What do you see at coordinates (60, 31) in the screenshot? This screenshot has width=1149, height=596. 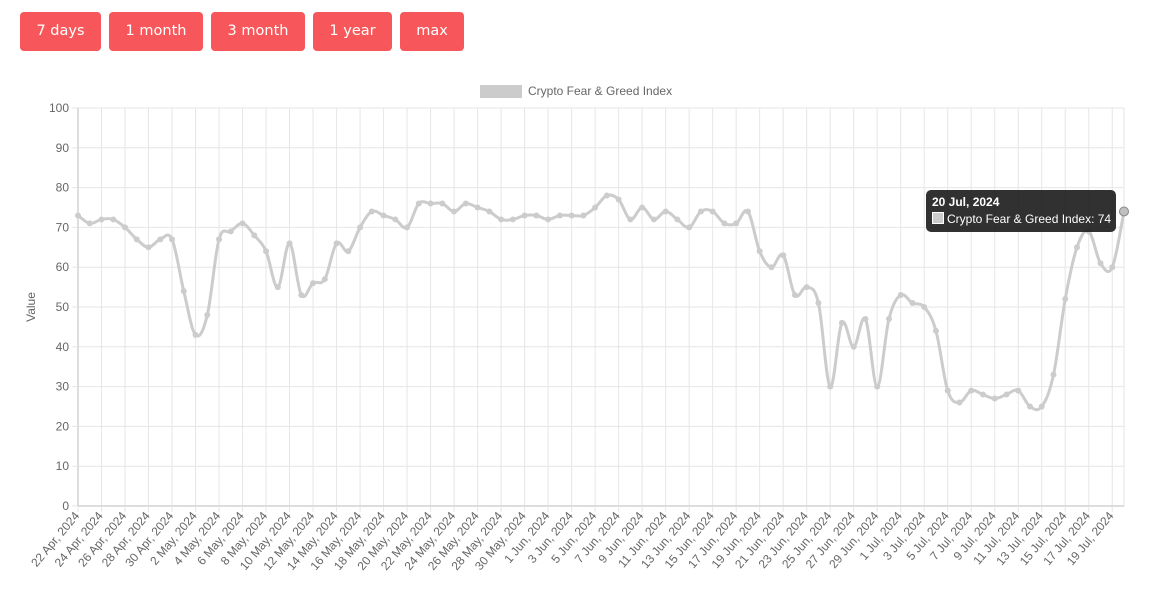 I see `range-7-days-button: 7 days` at bounding box center [60, 31].